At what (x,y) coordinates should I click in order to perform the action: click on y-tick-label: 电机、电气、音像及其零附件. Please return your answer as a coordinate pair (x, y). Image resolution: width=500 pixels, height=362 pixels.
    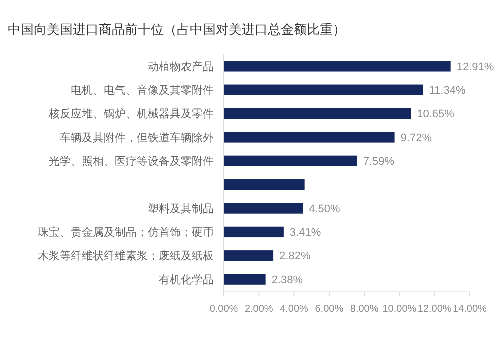
    Looking at the image, I should click on (142, 90).